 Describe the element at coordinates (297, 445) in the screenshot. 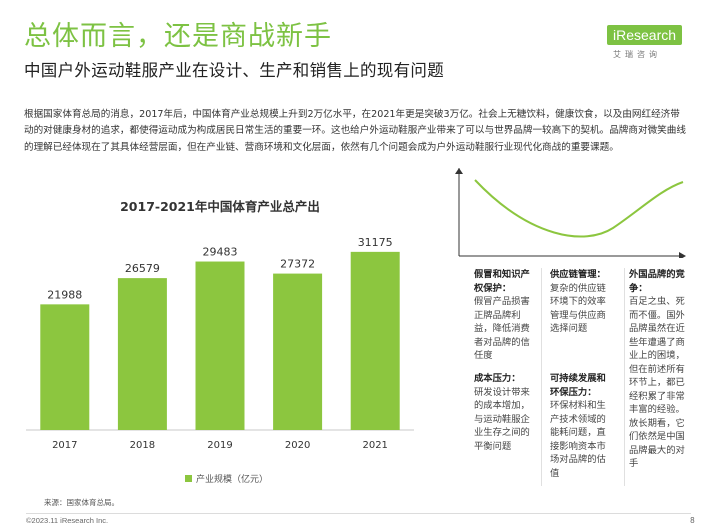

I see `x-tick-label-2020: 2020` at that location.